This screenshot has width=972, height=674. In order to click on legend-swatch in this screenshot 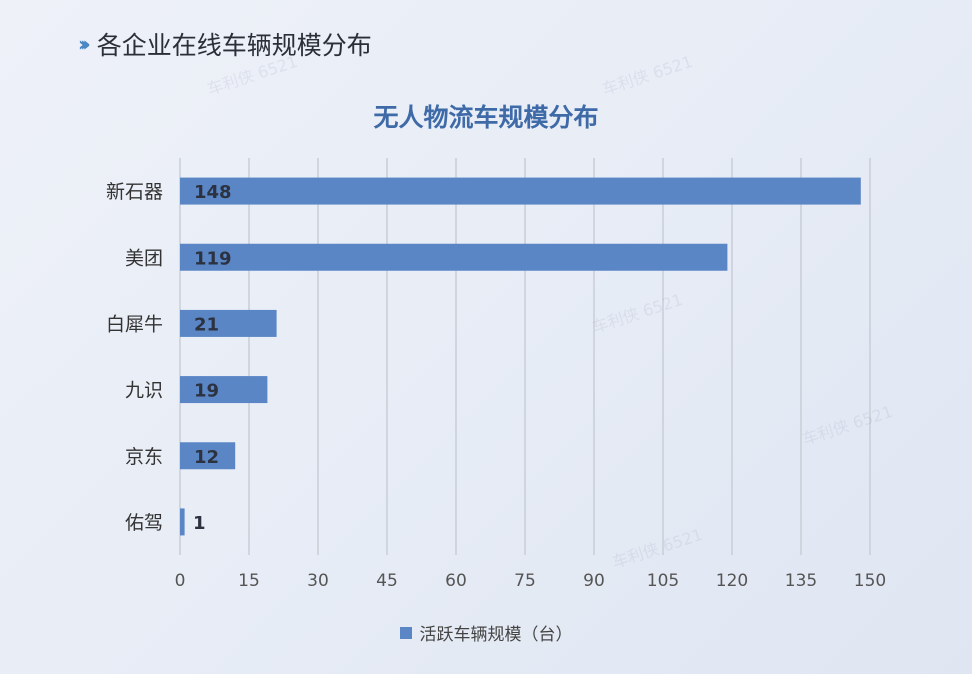, I will do `click(405, 632)`.